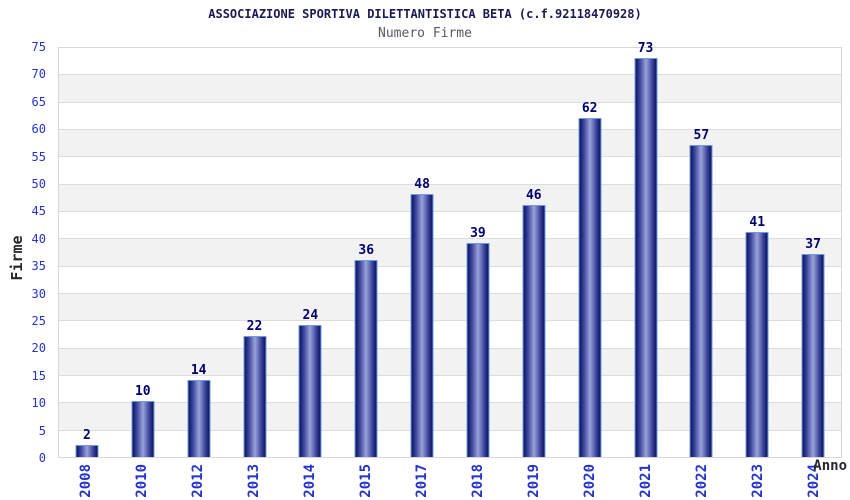 The image size is (850, 500). I want to click on bar-value-label: 62, so click(589, 108).